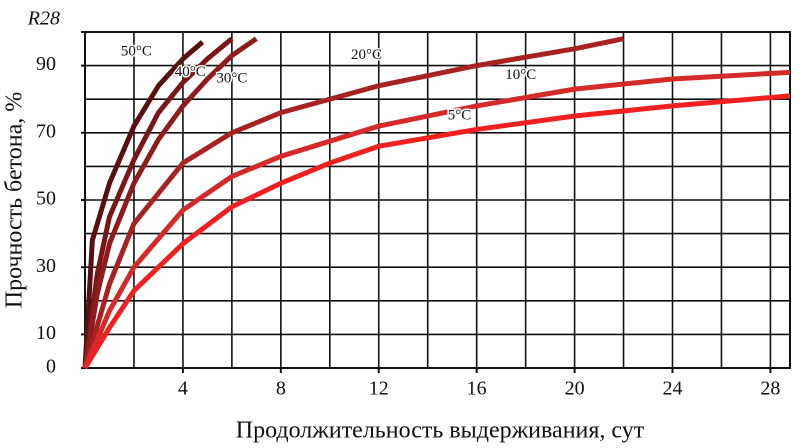 The image size is (800, 448). Describe the element at coordinates (46, 64) in the screenshot. I see `y-tick-label: 90` at that location.